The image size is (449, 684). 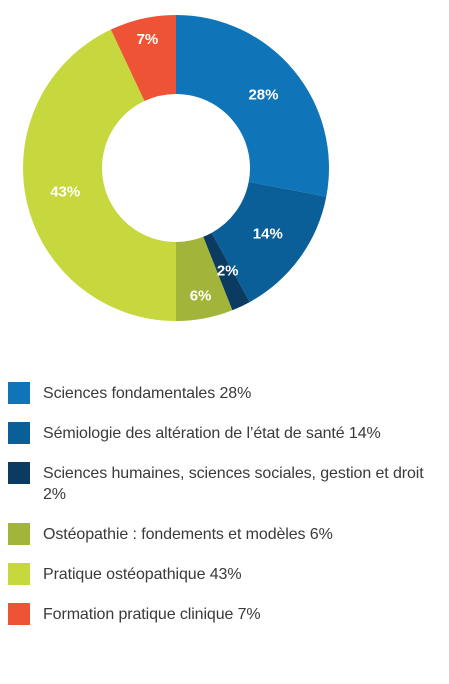 What do you see at coordinates (268, 234) in the screenshot?
I see `slice-value-label: 14%` at bounding box center [268, 234].